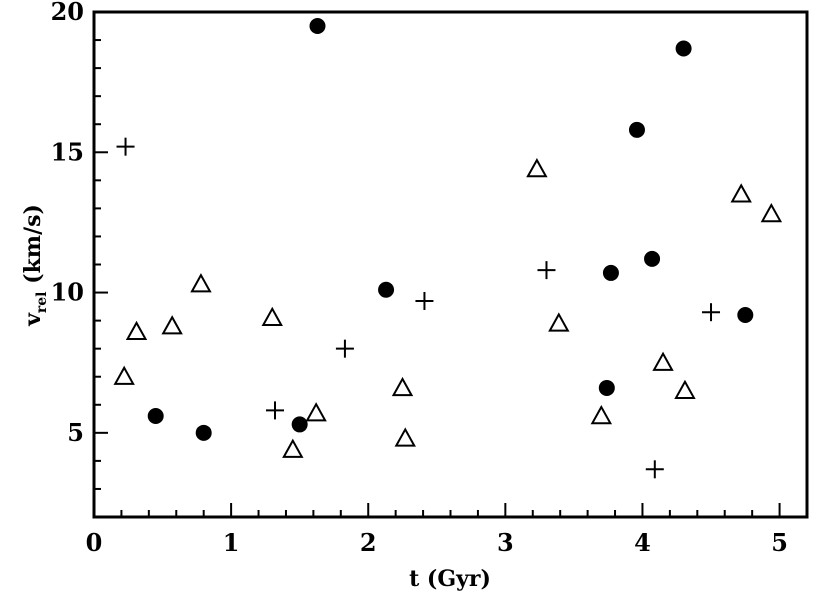 This screenshot has height=602, width=822. Describe the element at coordinates (779, 542) in the screenshot. I see `x-tick-label: 5` at that location.